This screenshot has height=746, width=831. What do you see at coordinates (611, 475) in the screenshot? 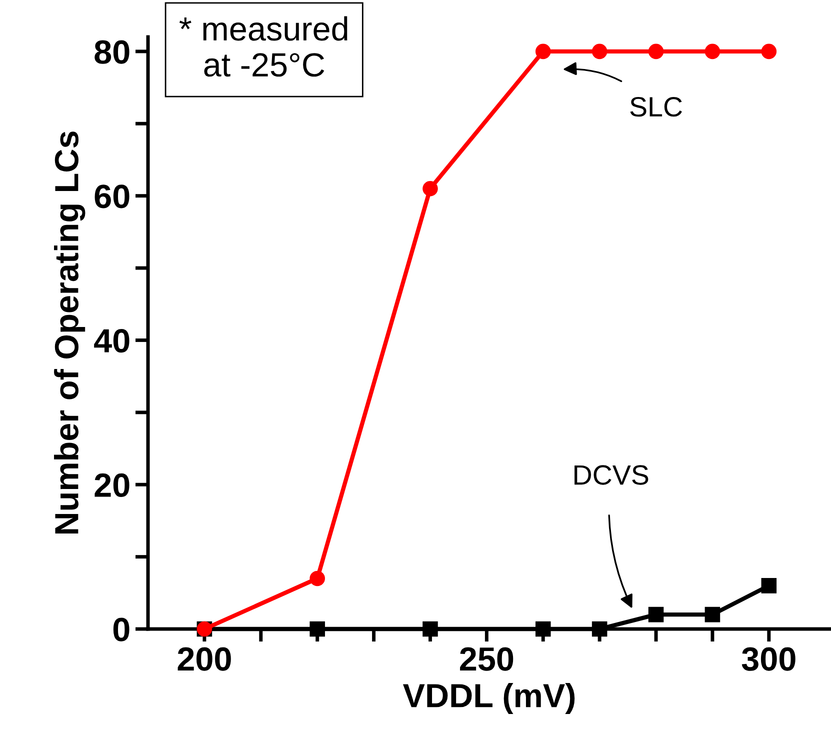
I see `text: DCVS` at bounding box center [611, 475].